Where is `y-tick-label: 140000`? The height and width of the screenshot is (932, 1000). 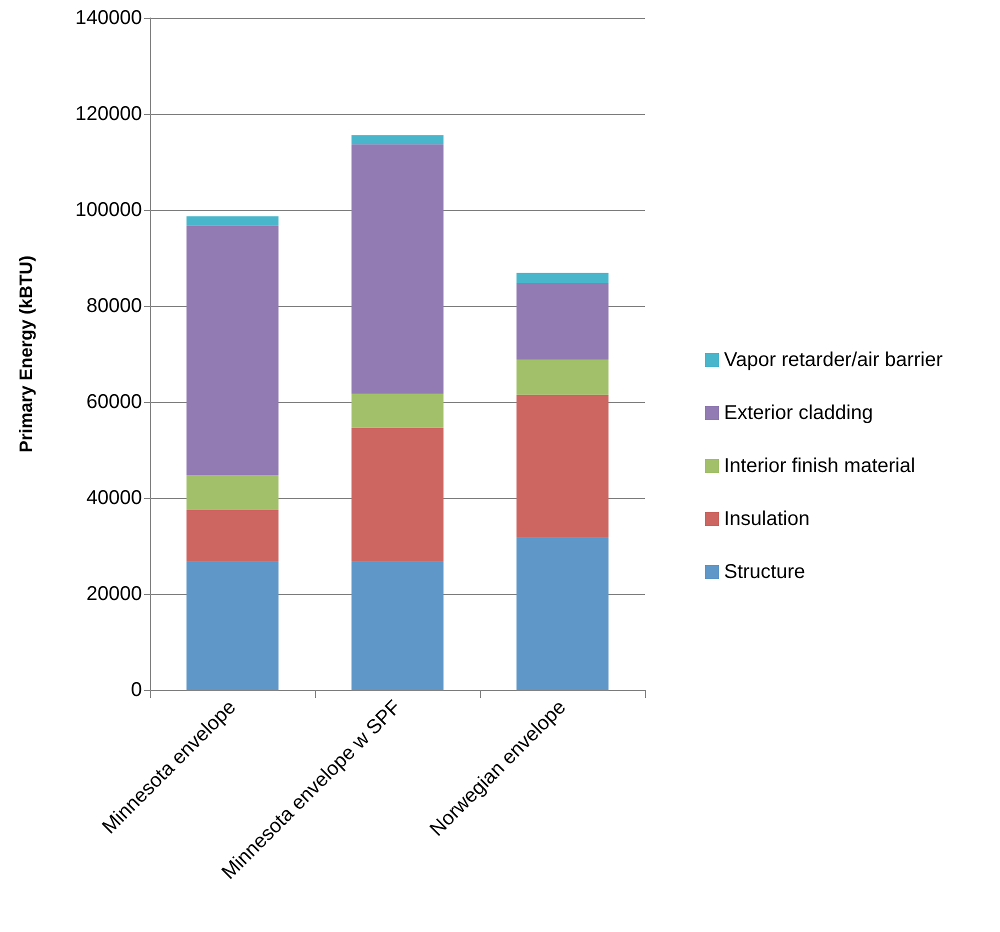 y-tick-label: 140000 is located at coordinates (108, 18).